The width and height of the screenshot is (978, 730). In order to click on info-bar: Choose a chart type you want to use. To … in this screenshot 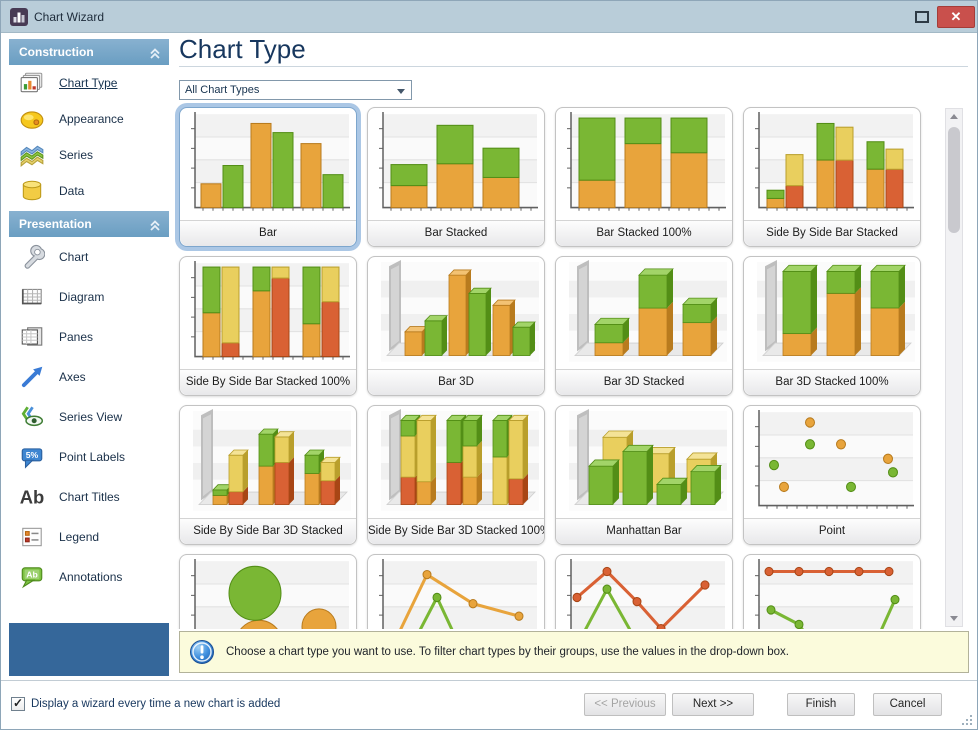, I will do `click(574, 652)`.